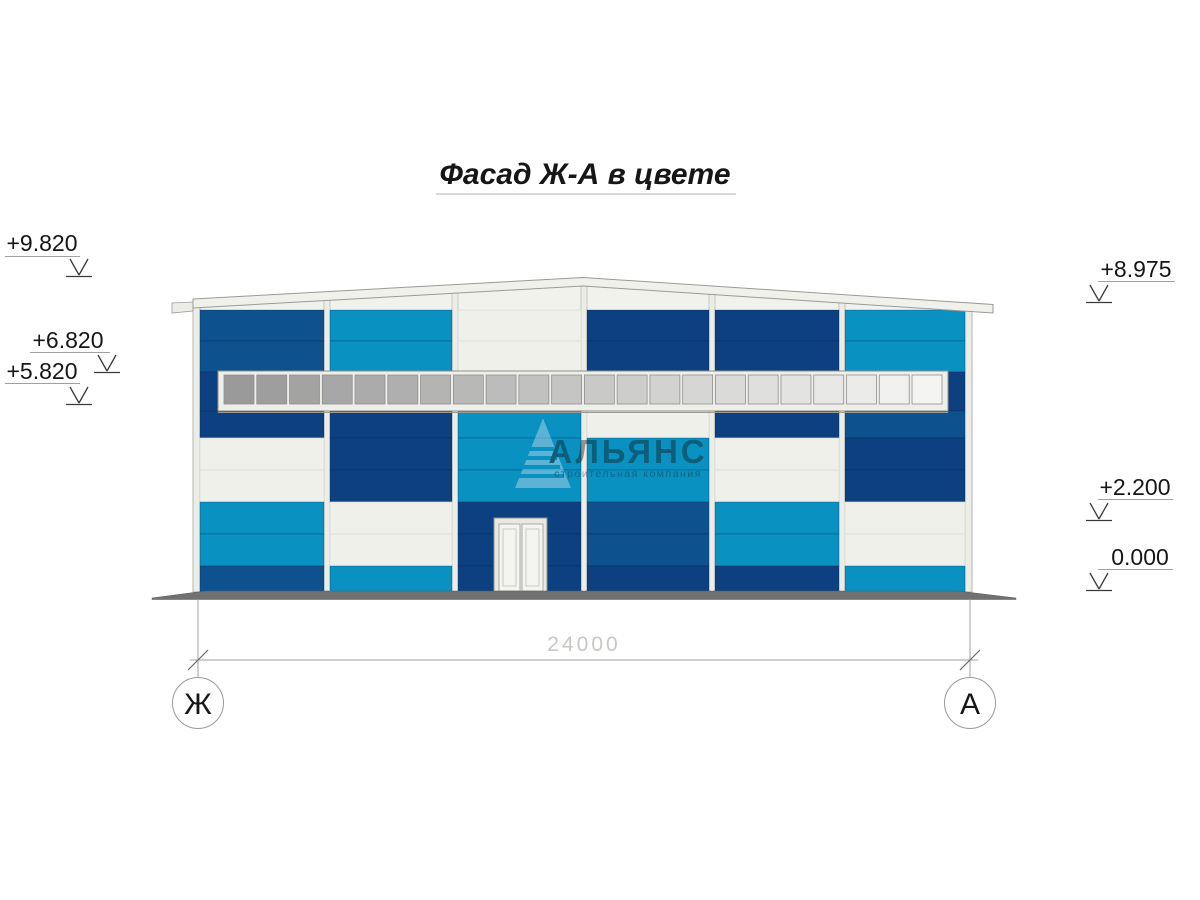 The image size is (1200, 900). I want to click on pyramid-icon, so click(543, 453).